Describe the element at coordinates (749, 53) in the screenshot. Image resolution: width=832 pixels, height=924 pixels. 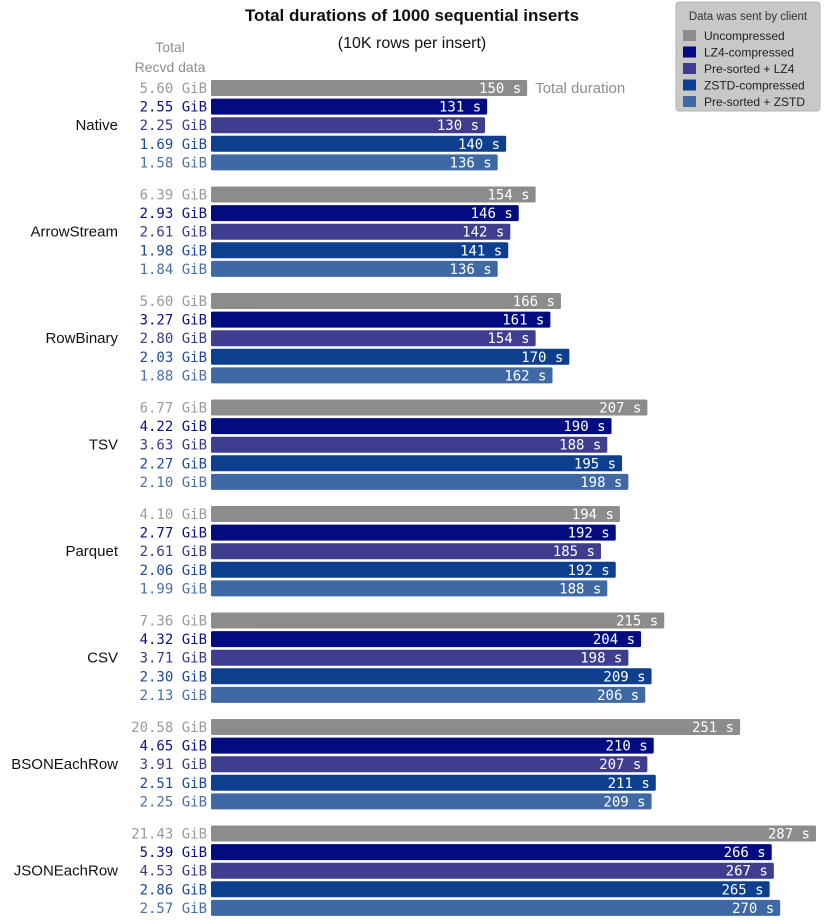
I see `legend-label: LZ4-compressed` at that location.